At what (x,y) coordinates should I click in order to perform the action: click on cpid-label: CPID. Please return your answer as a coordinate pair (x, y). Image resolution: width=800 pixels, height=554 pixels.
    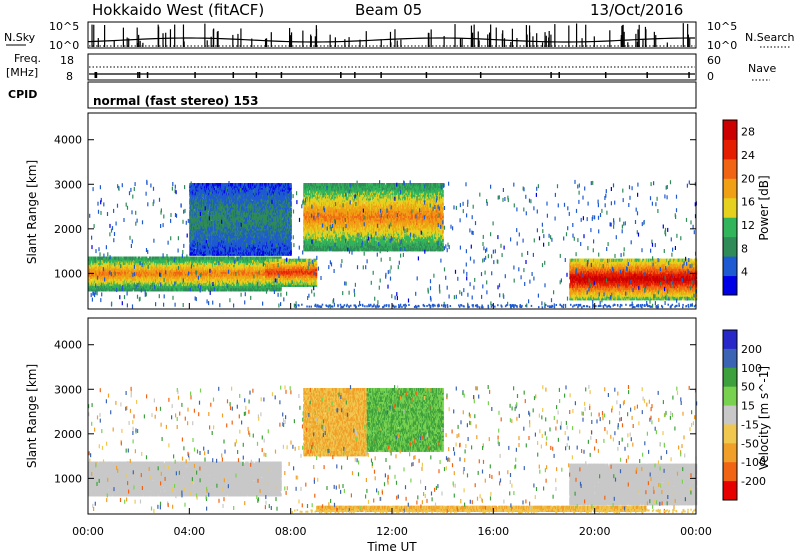
    Looking at the image, I should click on (22, 94).